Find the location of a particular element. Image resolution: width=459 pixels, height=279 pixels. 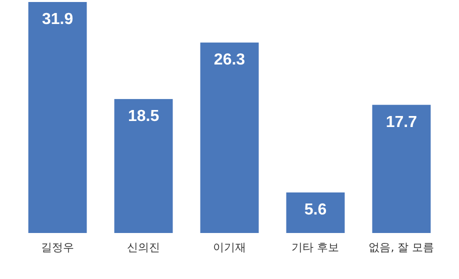

x-tick-label: 이기재 is located at coordinates (229, 247).